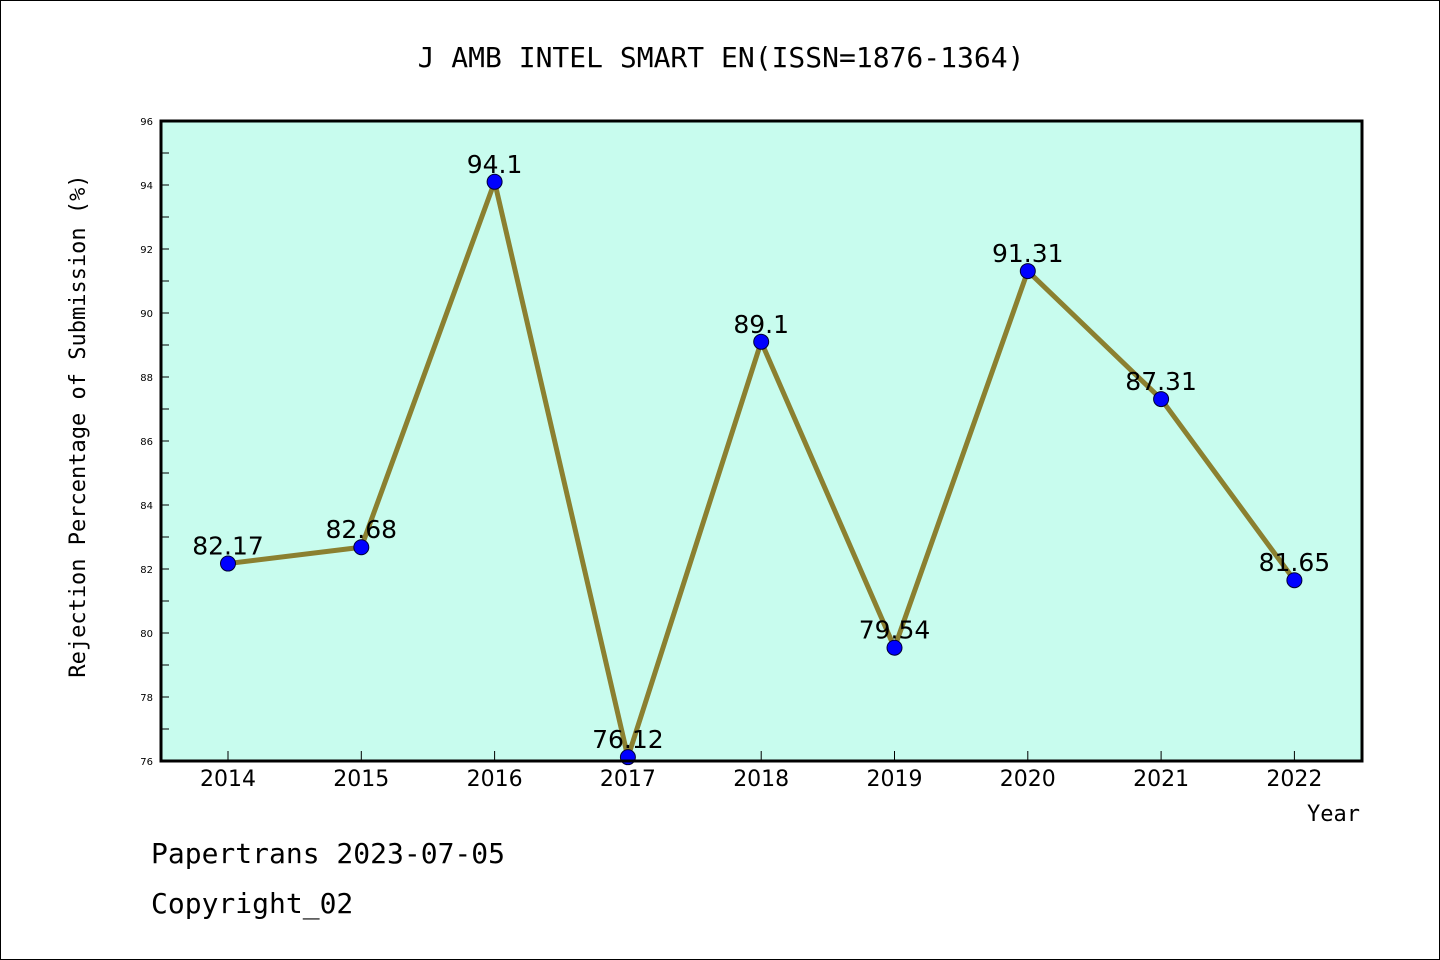 The height and width of the screenshot is (960, 1440). What do you see at coordinates (146, 634) in the screenshot?
I see `y-tick-label: 80` at bounding box center [146, 634].